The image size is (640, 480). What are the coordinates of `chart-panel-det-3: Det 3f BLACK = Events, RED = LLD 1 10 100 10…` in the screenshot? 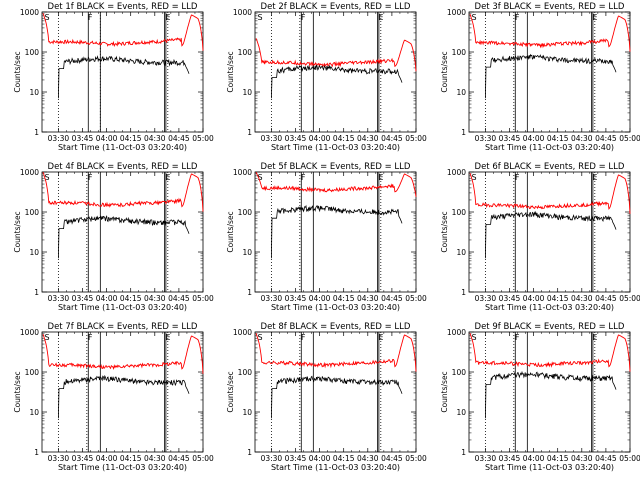 It's located at (540, 77).